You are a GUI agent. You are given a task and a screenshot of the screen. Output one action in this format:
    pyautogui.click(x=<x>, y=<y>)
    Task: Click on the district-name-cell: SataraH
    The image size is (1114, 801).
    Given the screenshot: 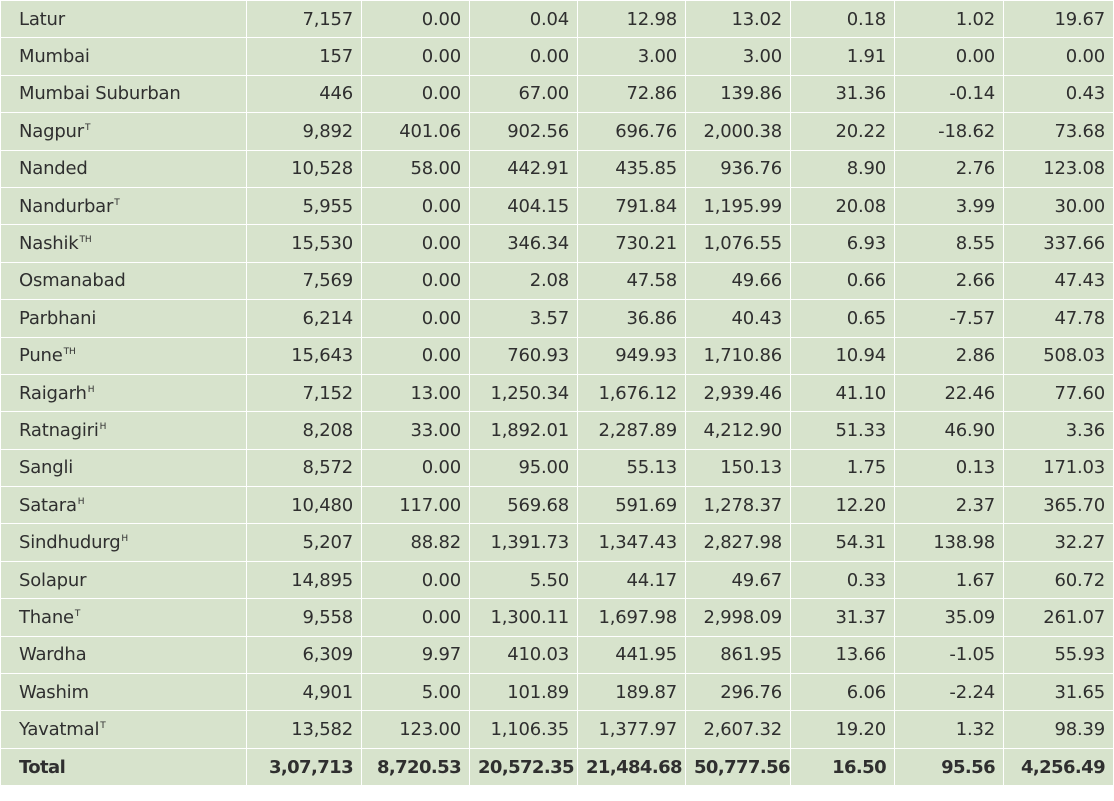 What is the action you would take?
    pyautogui.click(x=123, y=505)
    